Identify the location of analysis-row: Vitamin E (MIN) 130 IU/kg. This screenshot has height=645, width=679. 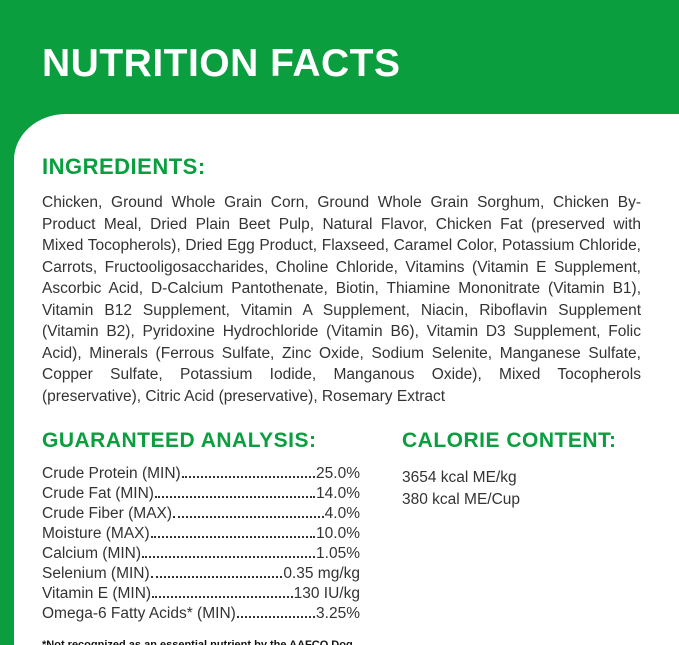
(201, 594).